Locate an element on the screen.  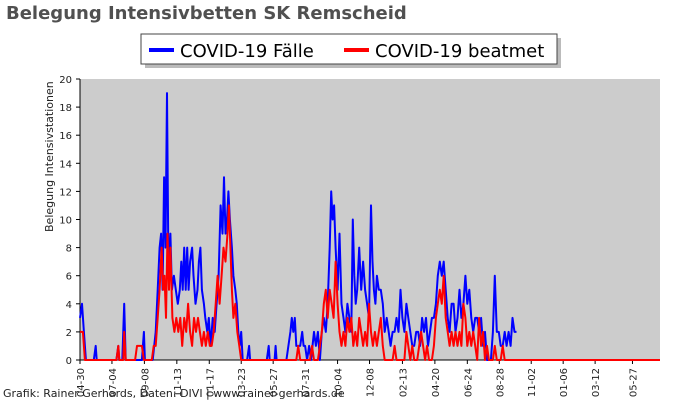
y-ticks: 0 2 4 6 8 10 12 14 16 18 20 is located at coordinates (69, 221).